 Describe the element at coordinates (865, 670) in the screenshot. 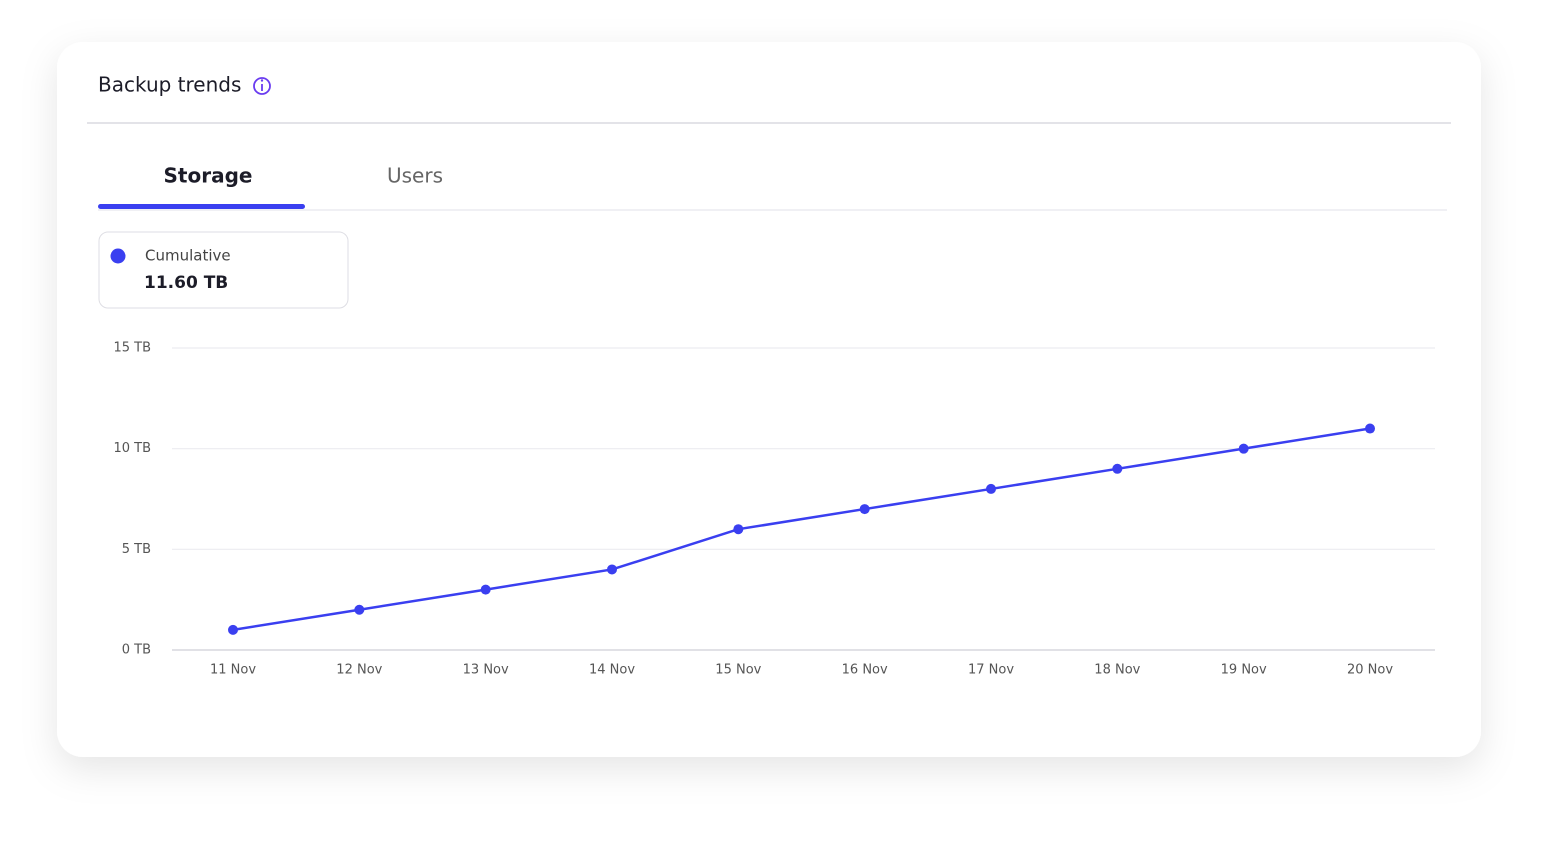

I see `x-tick-label: 16 Nov` at that location.